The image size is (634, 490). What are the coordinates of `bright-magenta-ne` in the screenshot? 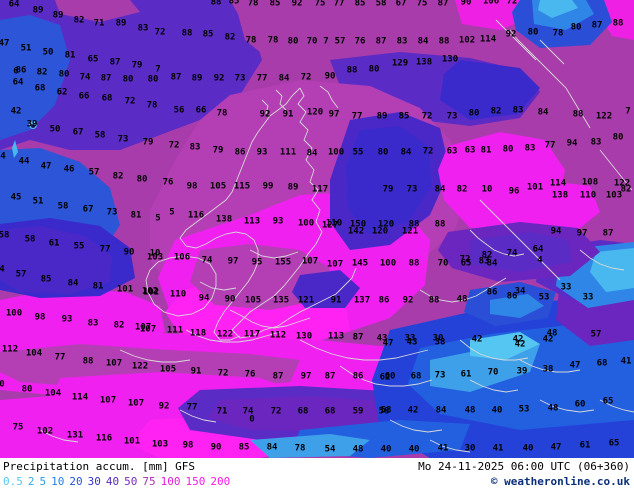 It's located at (492, 15).